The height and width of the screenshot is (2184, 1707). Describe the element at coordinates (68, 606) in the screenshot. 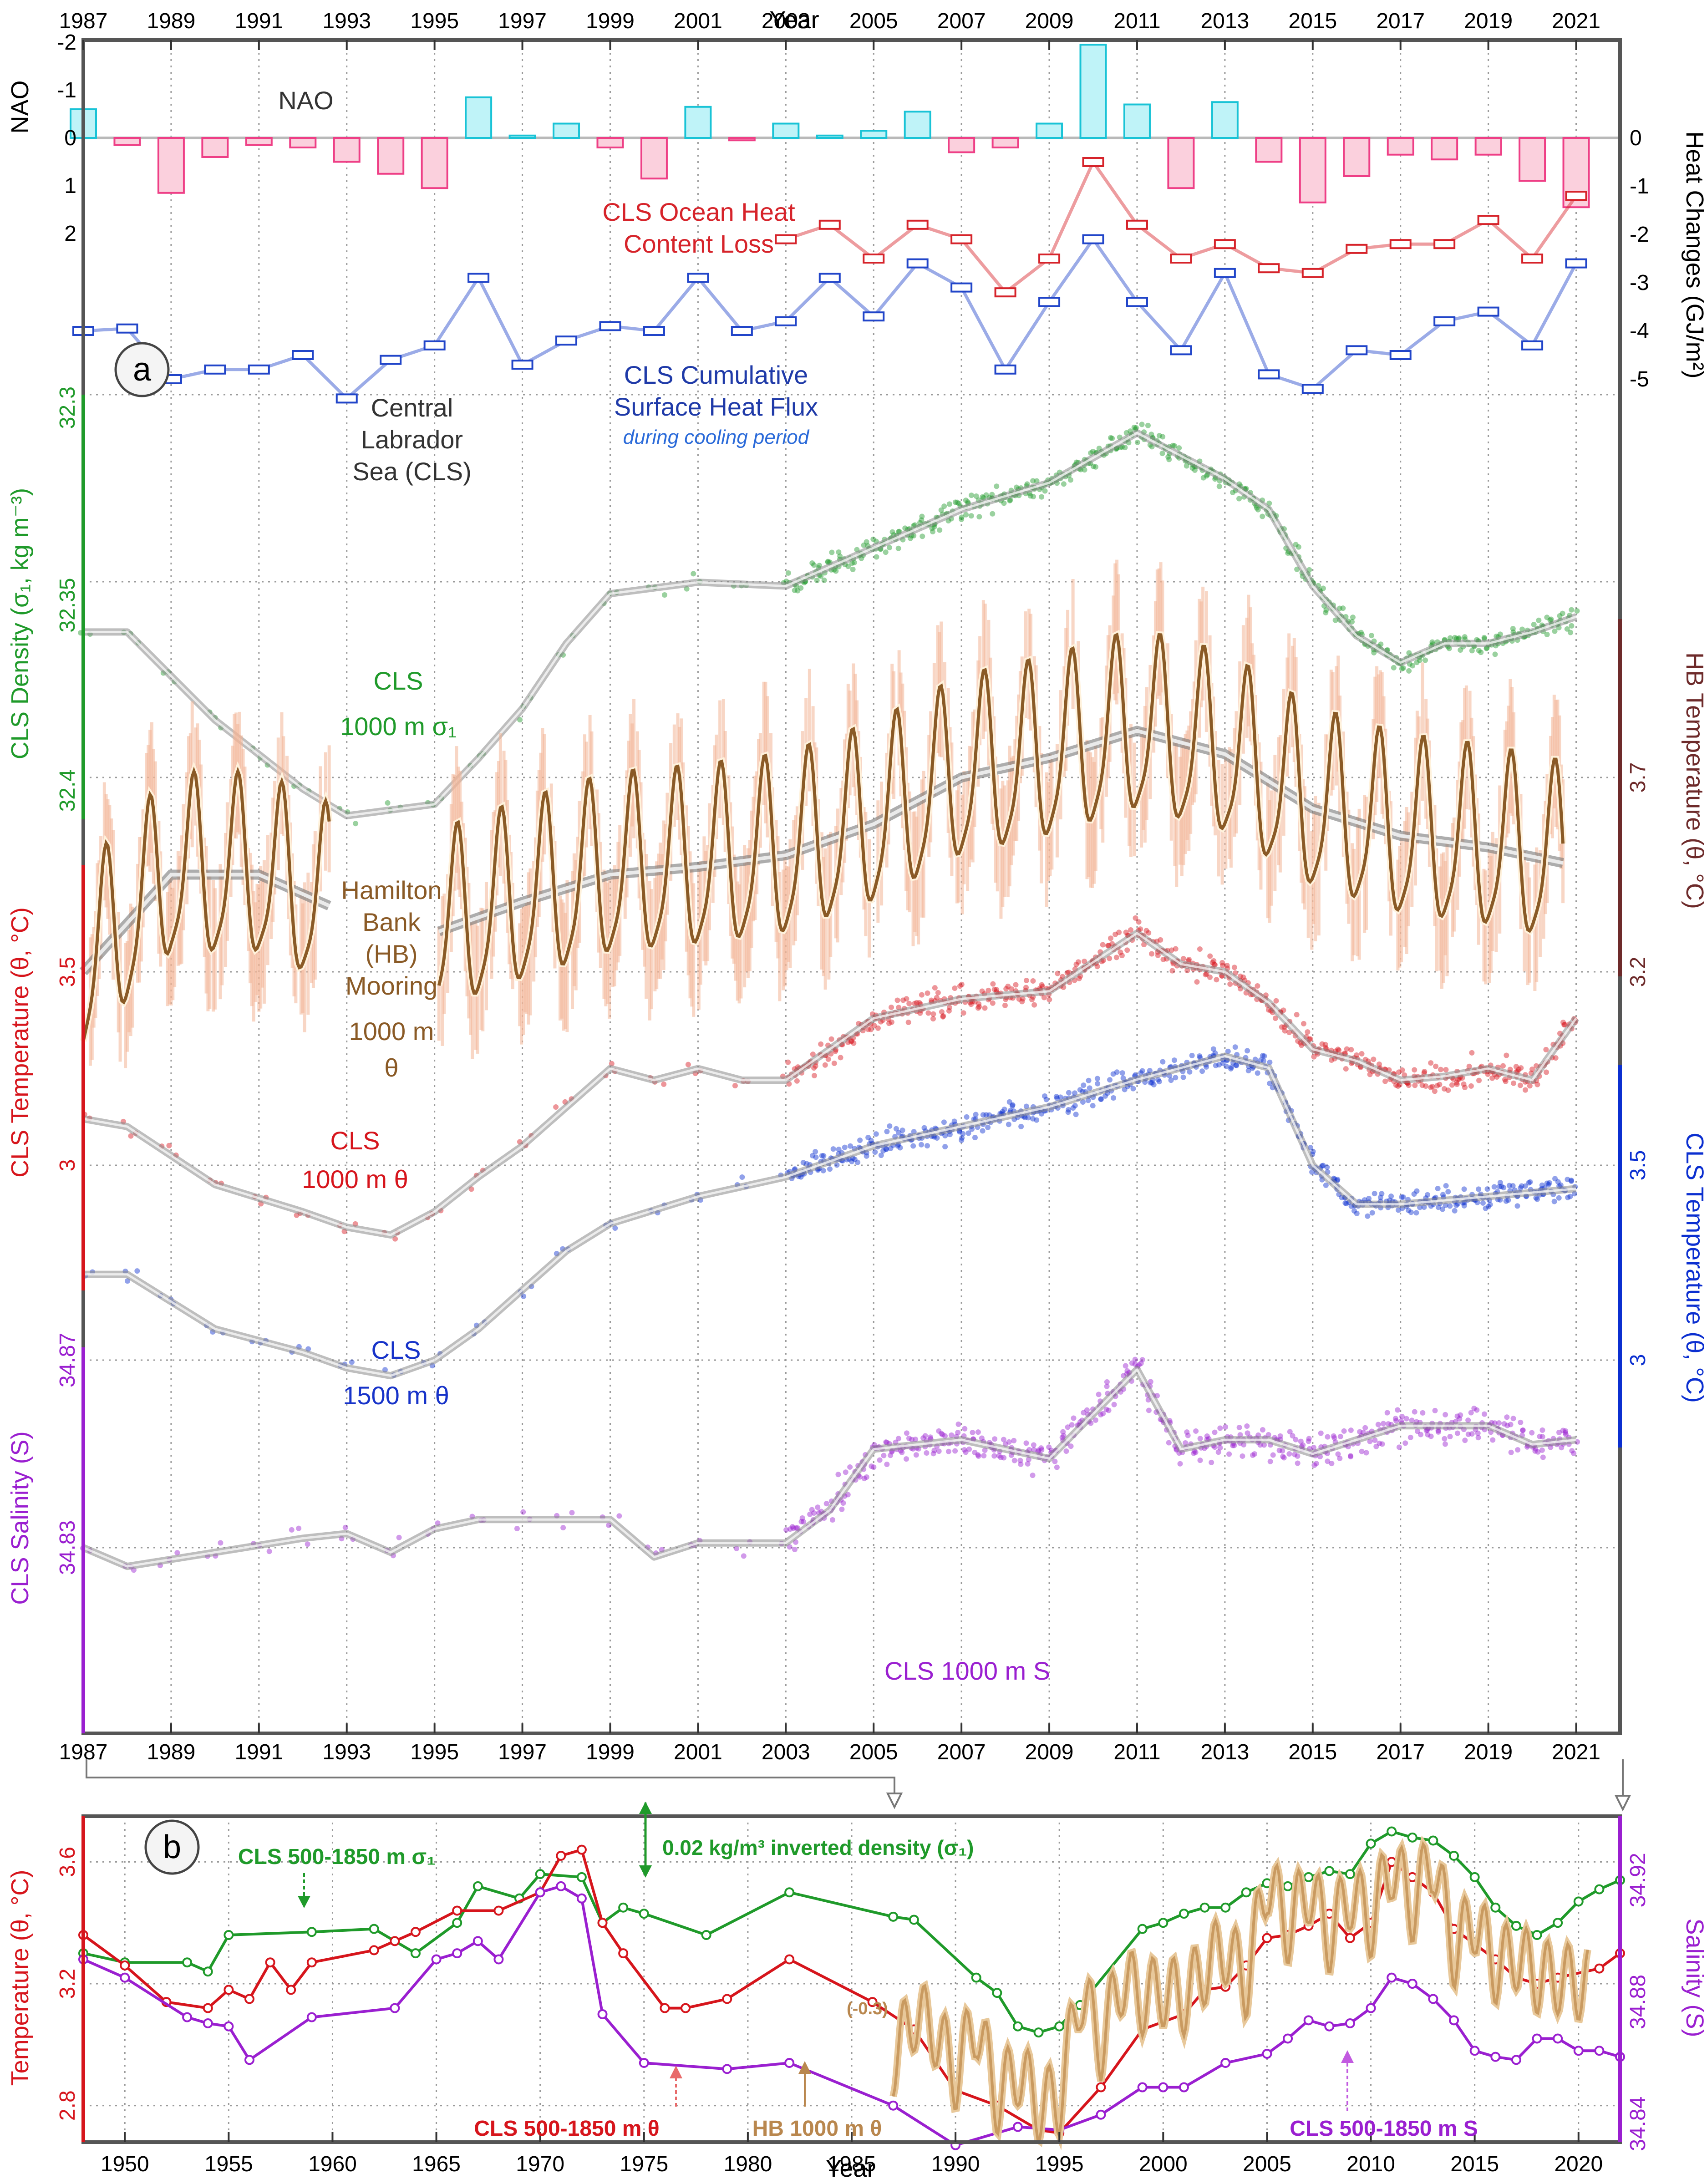

I see `density-tick-label: 32.35` at that location.